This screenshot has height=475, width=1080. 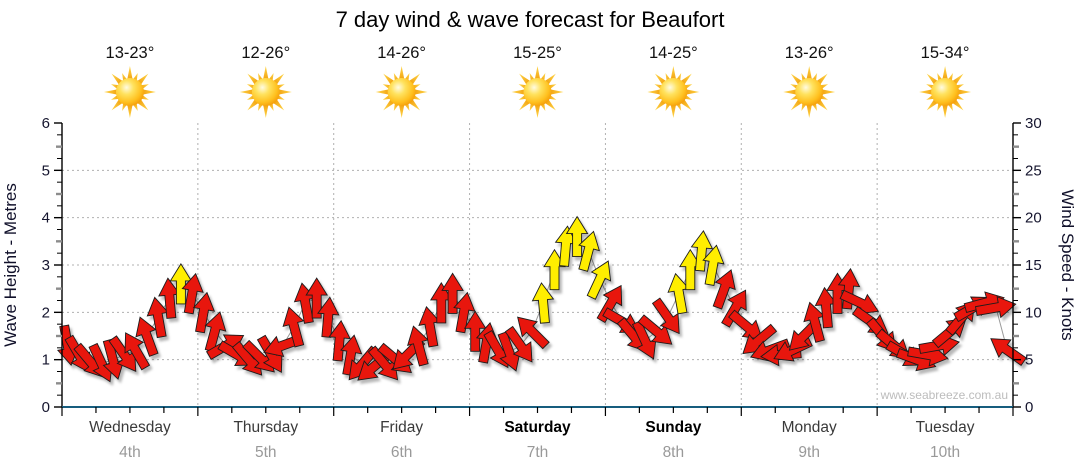 I want to click on chart-title: 7 day wind & wave forecast for Beaufort, so click(x=530, y=19).